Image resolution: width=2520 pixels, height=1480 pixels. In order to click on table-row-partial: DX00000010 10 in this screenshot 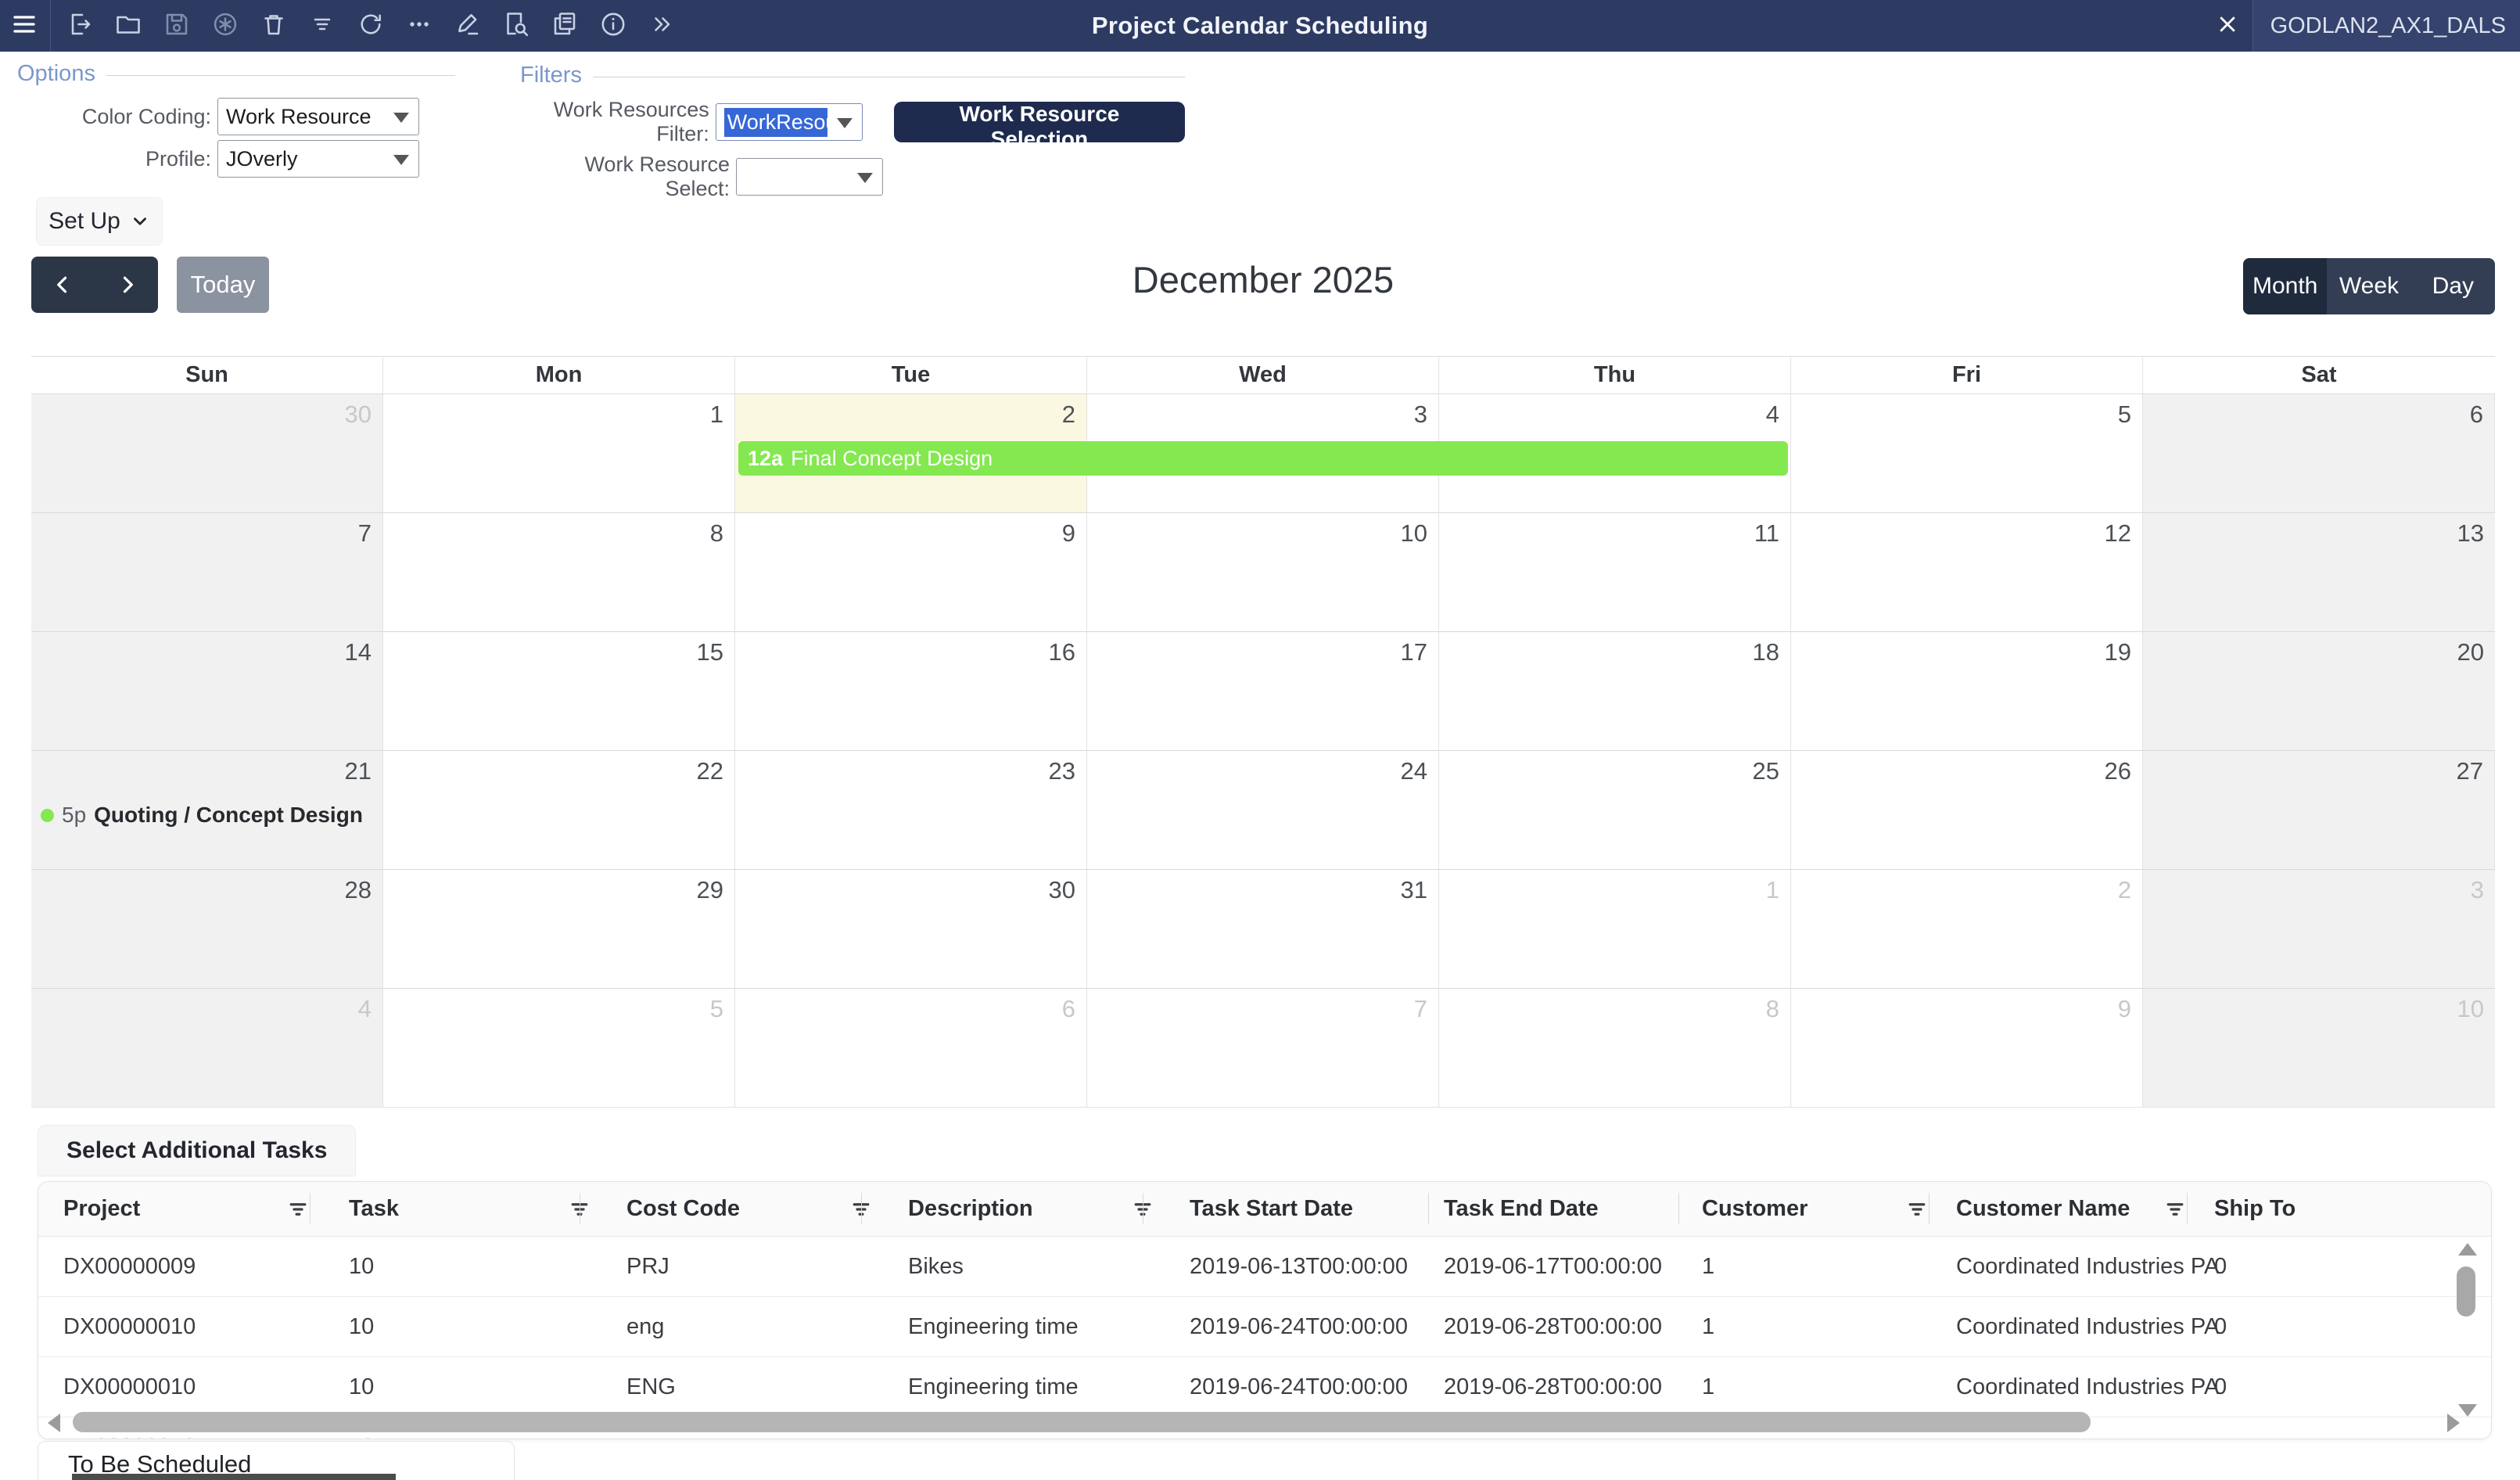, I will do `click(1264, 1428)`.